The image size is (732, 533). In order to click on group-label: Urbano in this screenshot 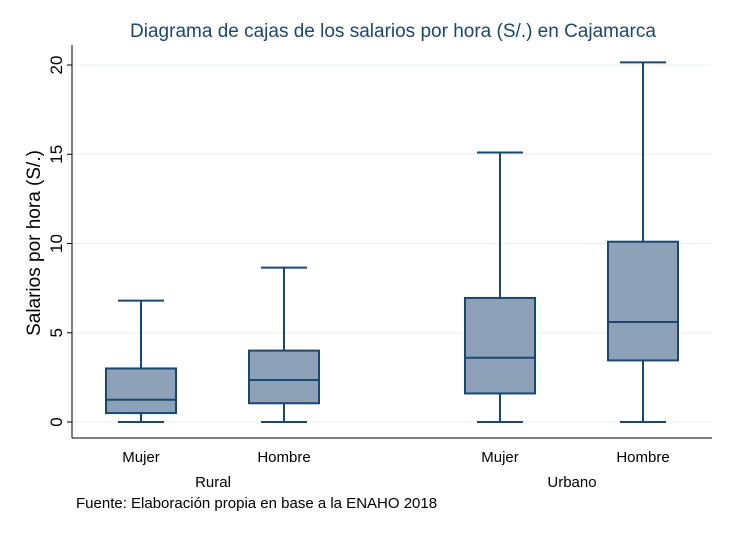, I will do `click(571, 482)`.